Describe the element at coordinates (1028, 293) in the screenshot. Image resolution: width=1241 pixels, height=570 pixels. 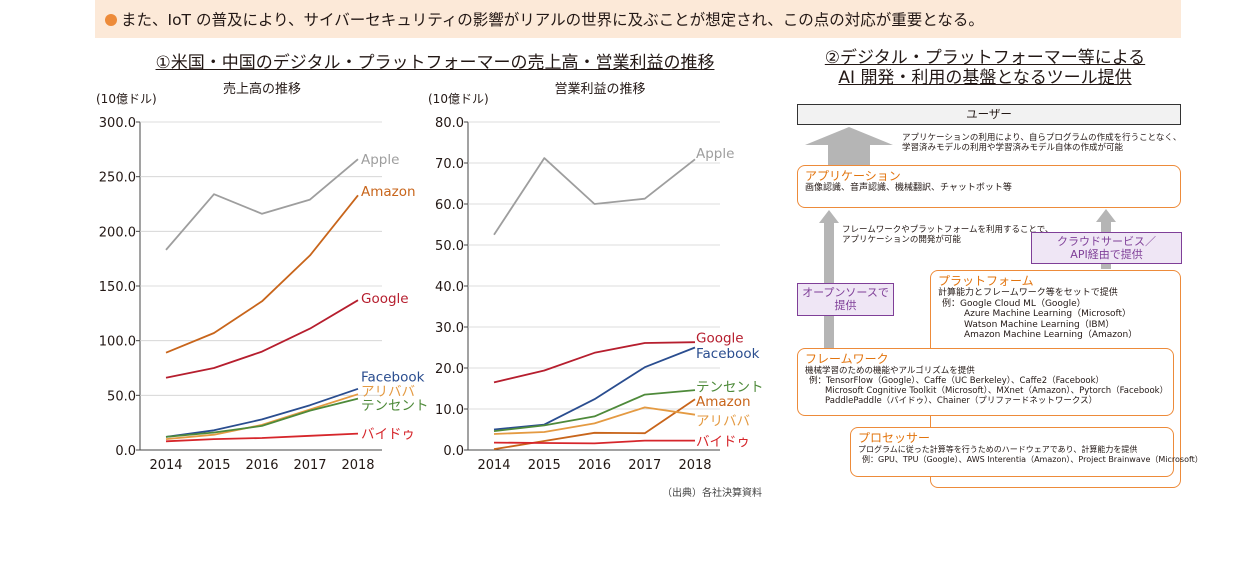
I see `platform-line1: 計算能力とフレームワーク等をセットで提供` at that location.